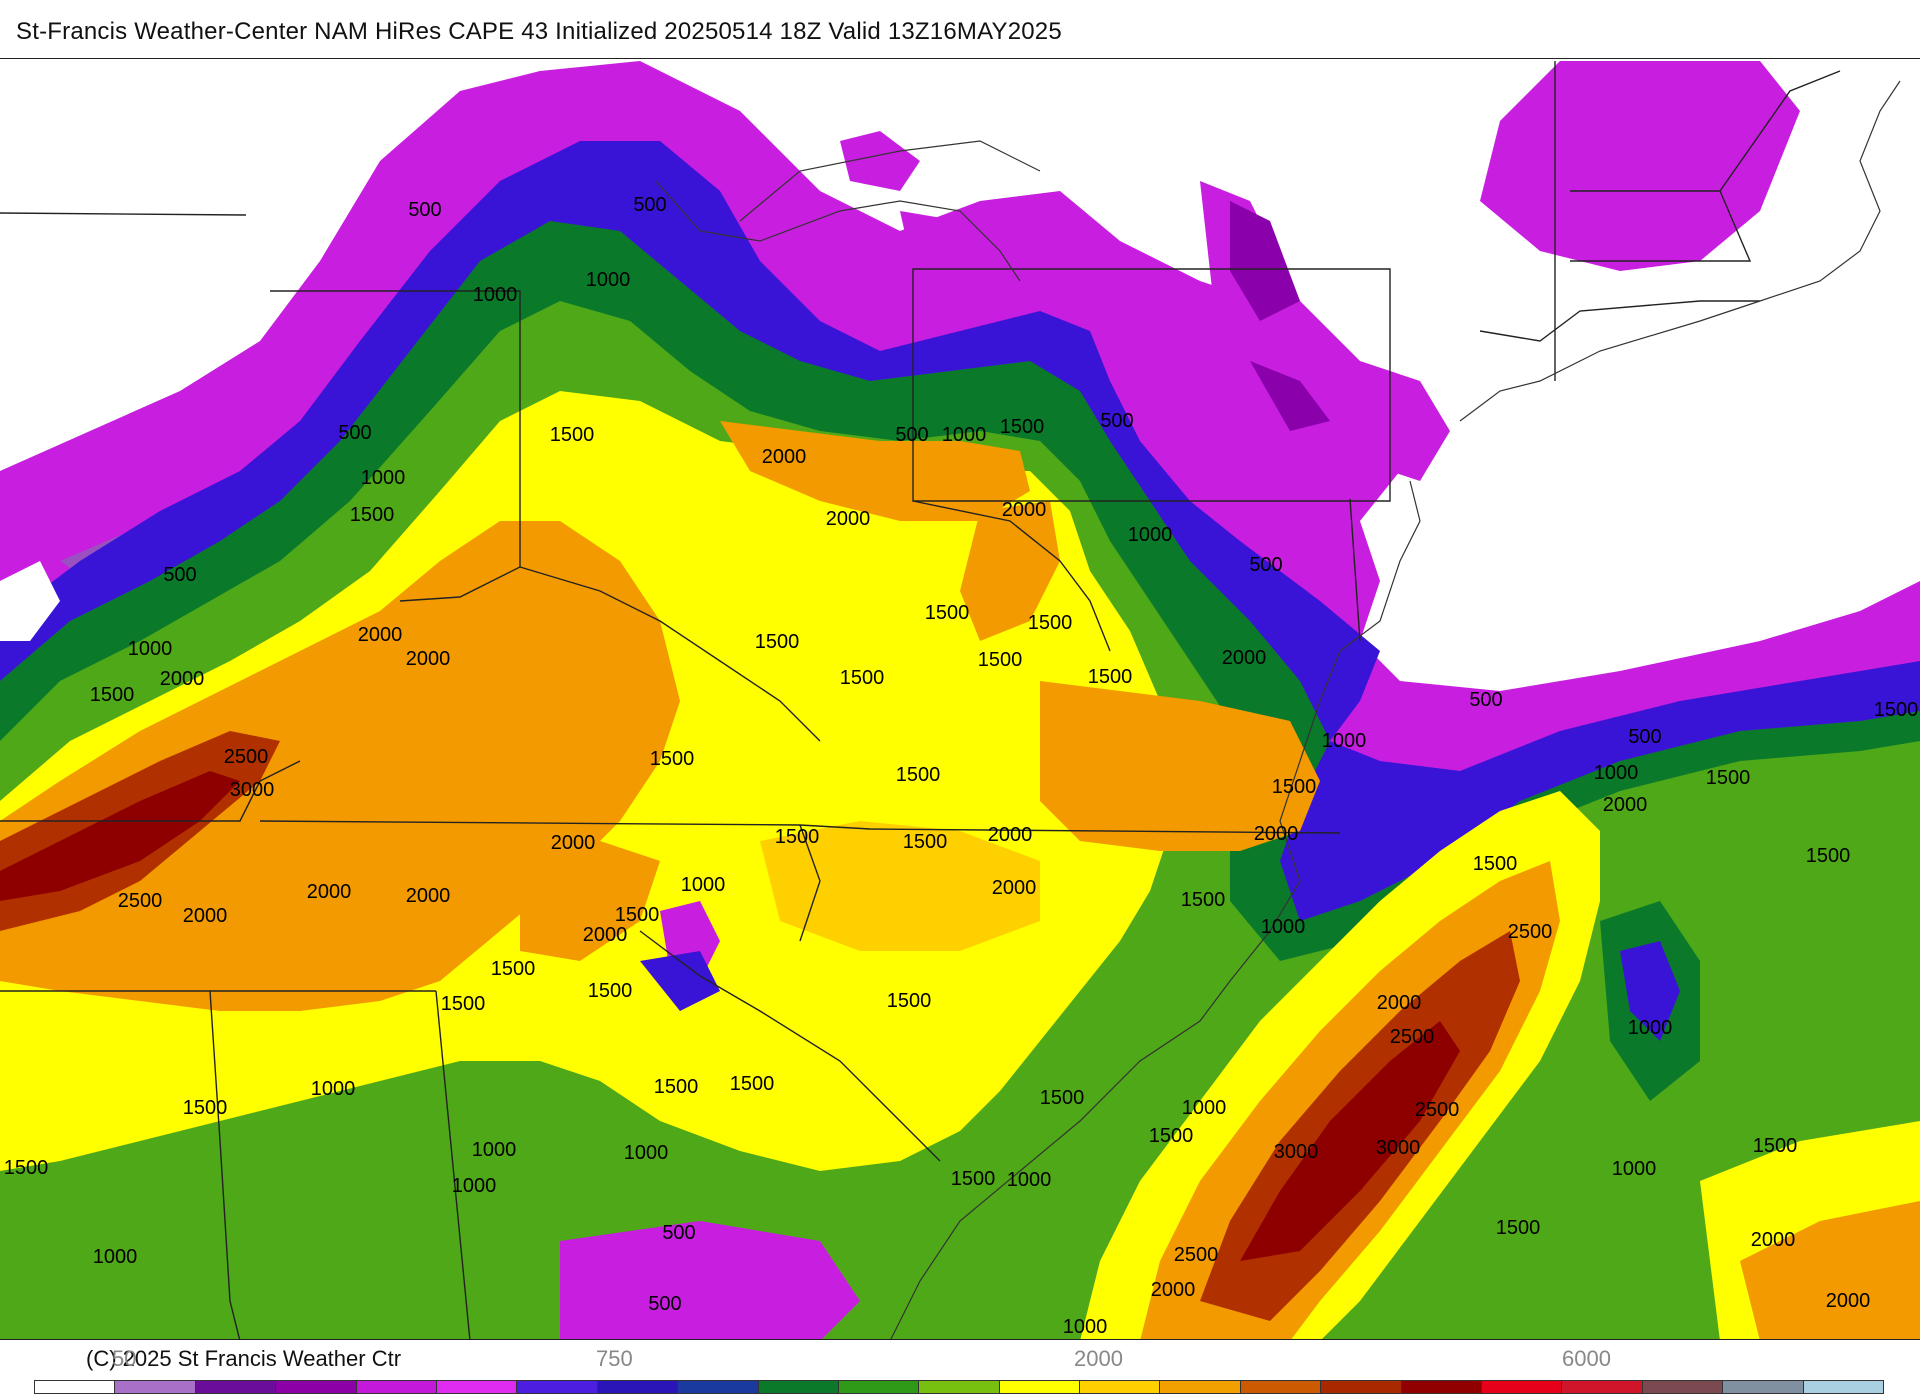 The width and height of the screenshot is (1920, 1400). I want to click on colorbar-tick-50: 50, so click(124, 1358).